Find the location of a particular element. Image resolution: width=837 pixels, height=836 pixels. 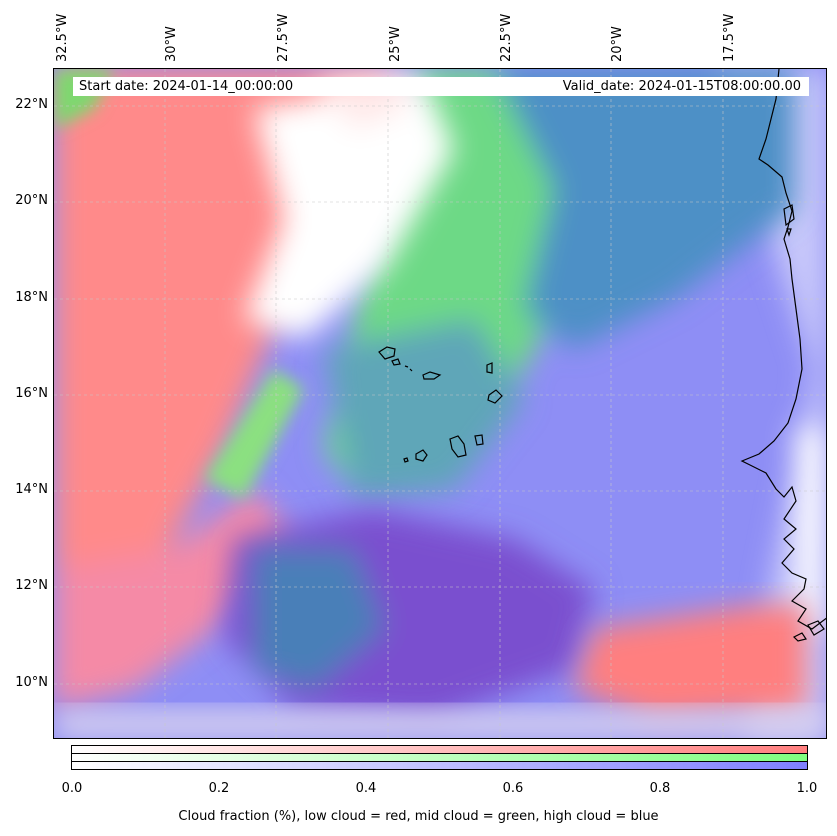

colorbar-mid-cloud is located at coordinates (439, 757).